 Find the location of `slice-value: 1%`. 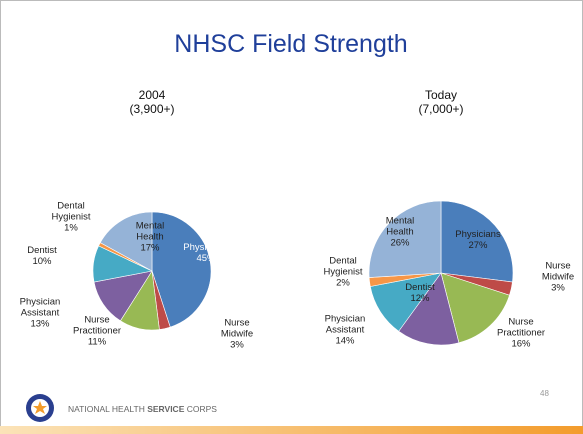

slice-value: 1% is located at coordinates (71, 228).